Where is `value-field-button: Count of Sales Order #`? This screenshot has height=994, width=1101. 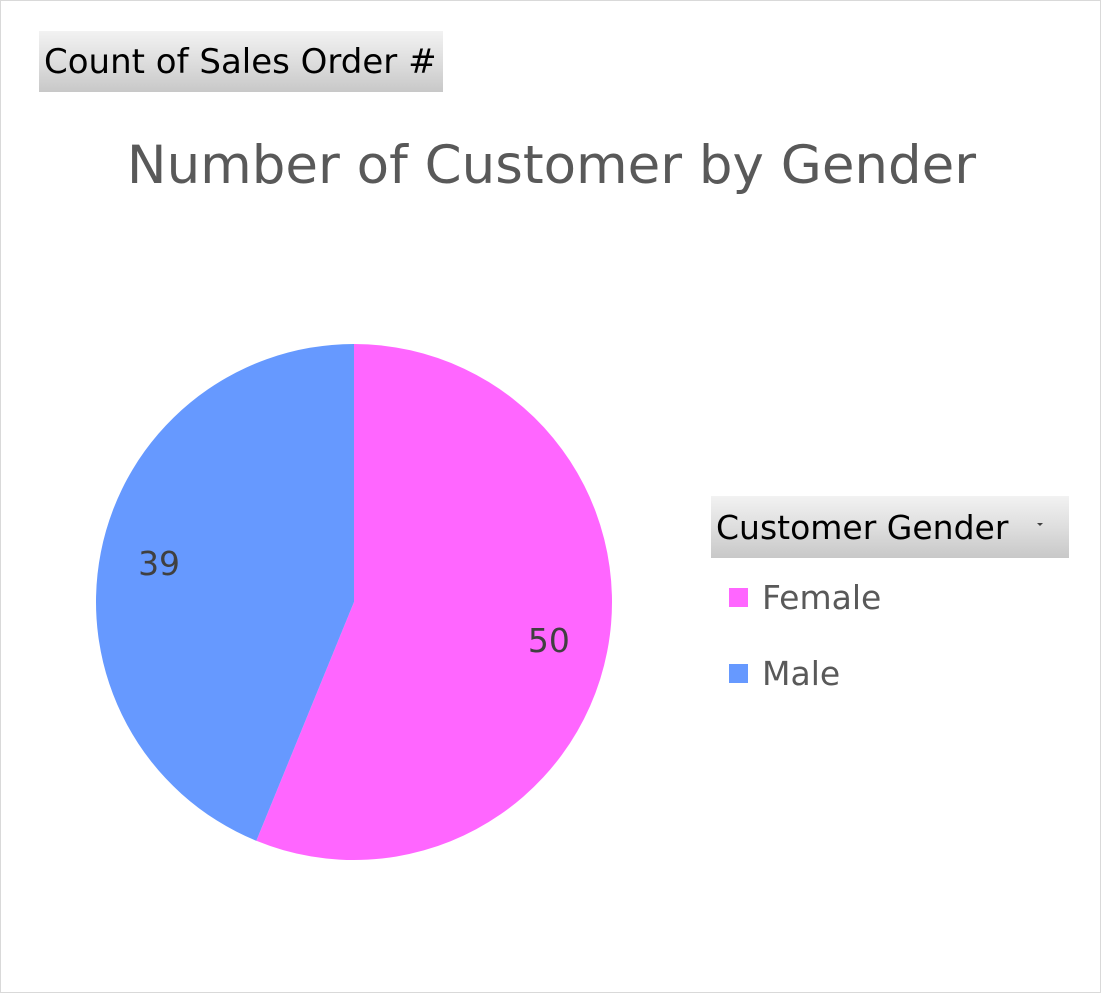 value-field-button: Count of Sales Order # is located at coordinates (241, 61).